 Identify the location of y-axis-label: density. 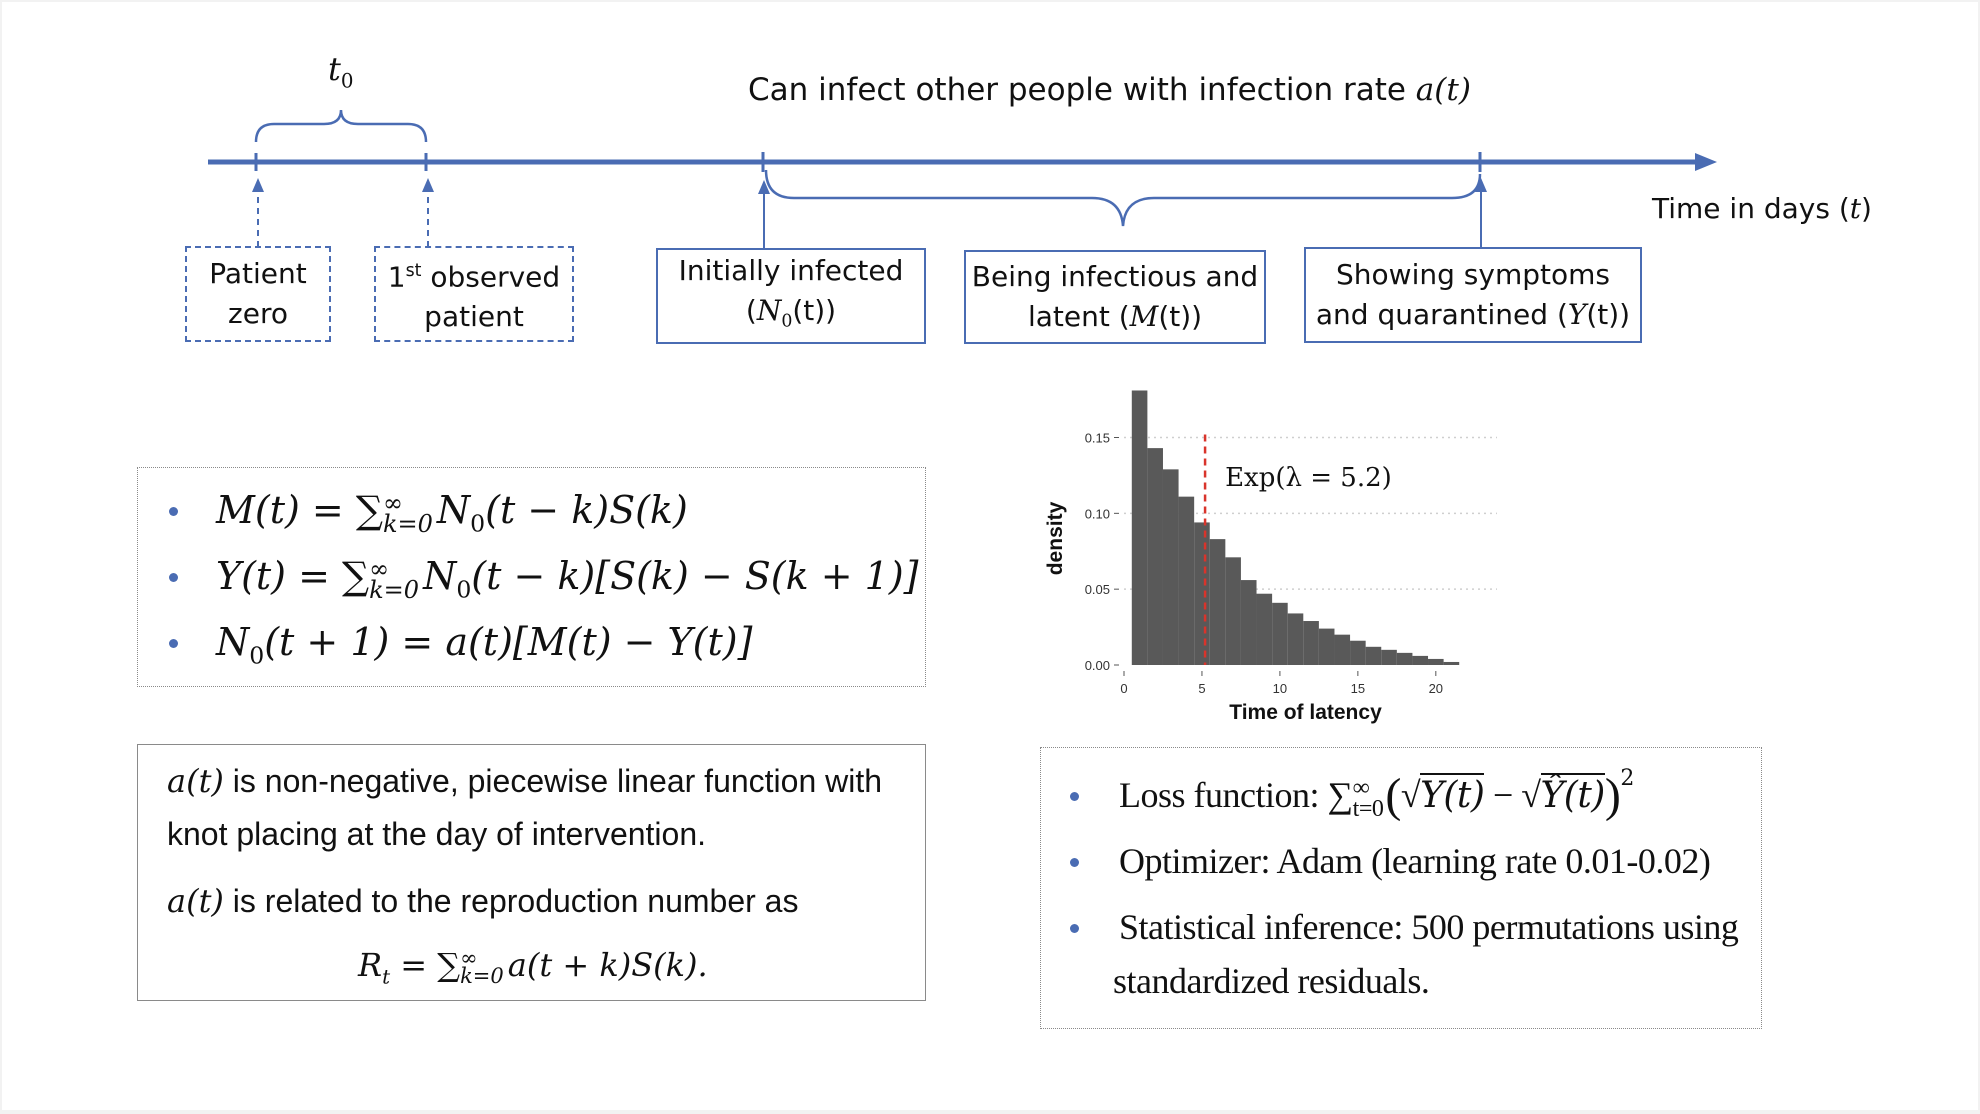
(1055, 538).